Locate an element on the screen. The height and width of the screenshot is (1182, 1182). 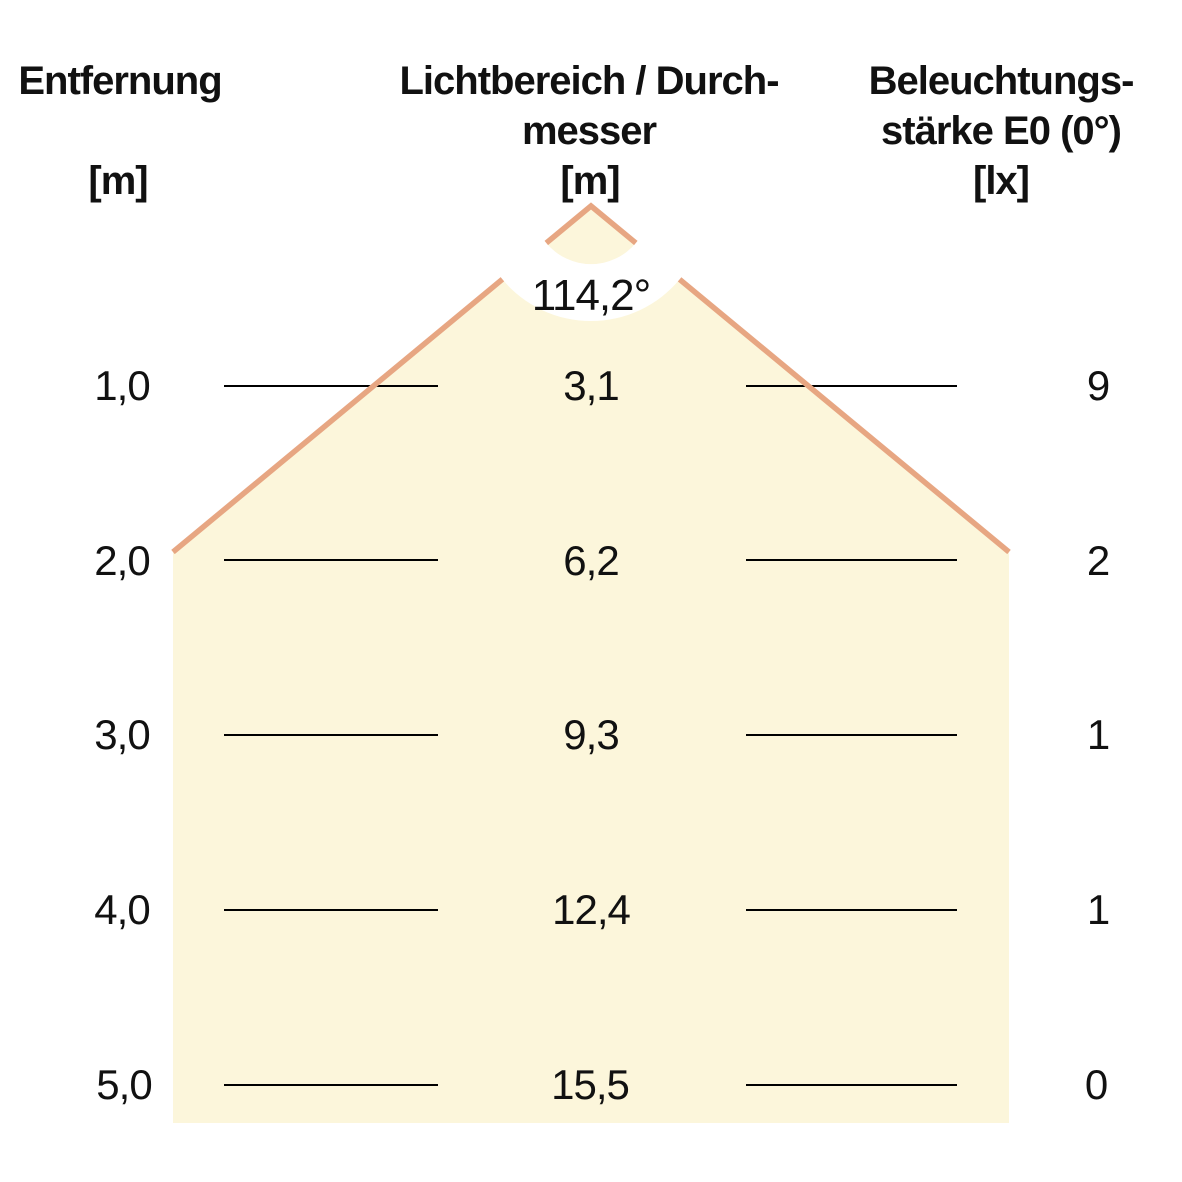
header-lichtbereich-line2: messer is located at coordinates (589, 131).